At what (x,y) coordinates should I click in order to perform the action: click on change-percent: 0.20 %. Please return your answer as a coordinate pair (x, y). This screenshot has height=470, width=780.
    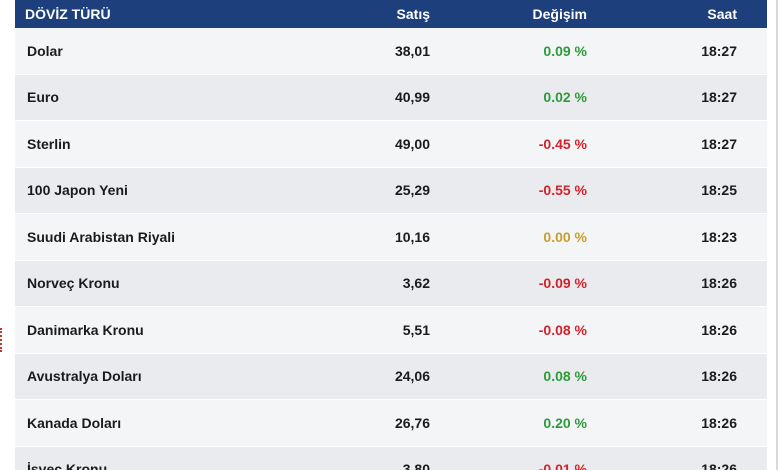
    Looking at the image, I should click on (565, 422).